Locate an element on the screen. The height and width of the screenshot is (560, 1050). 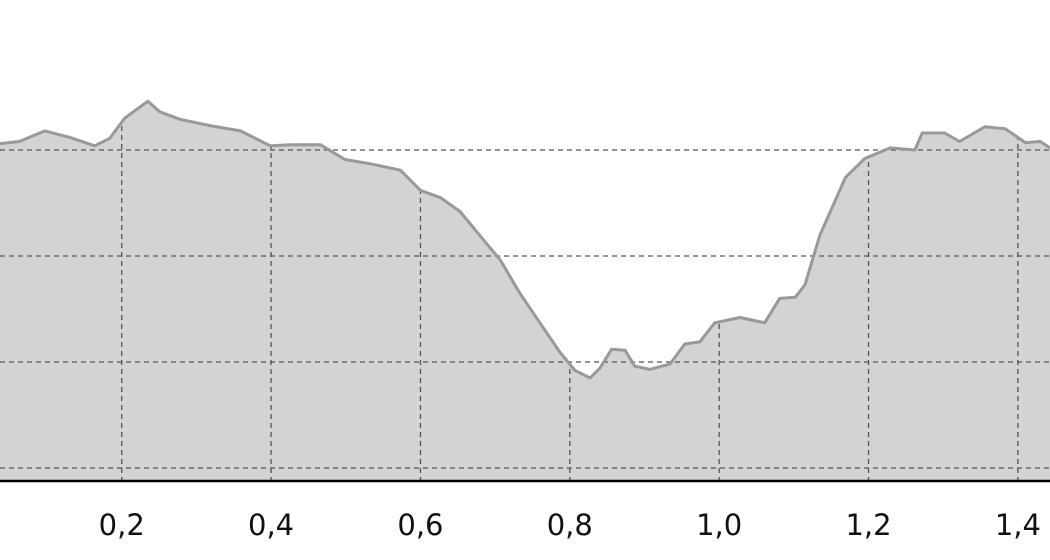
x-tick-label: 1,0 is located at coordinates (719, 525).